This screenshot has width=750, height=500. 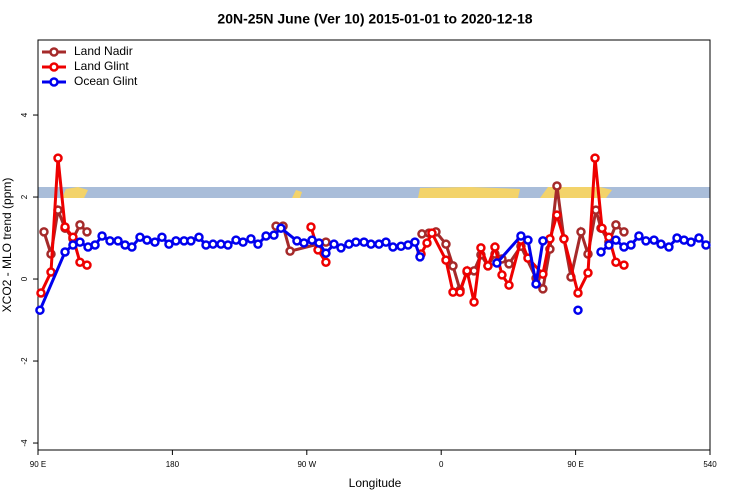 What do you see at coordinates (306, 464) in the screenshot?
I see `x-tick-label: 90 W` at bounding box center [306, 464].